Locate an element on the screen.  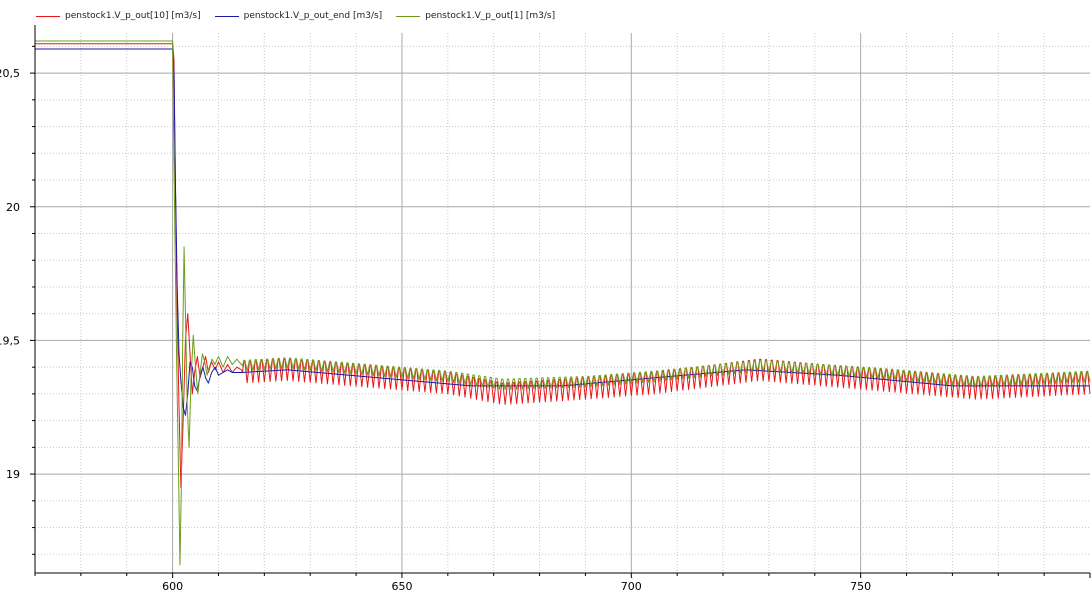
legend-label-series-2: penstock1.V_p_out[1] [m3/s] is located at coordinates (490, 16).